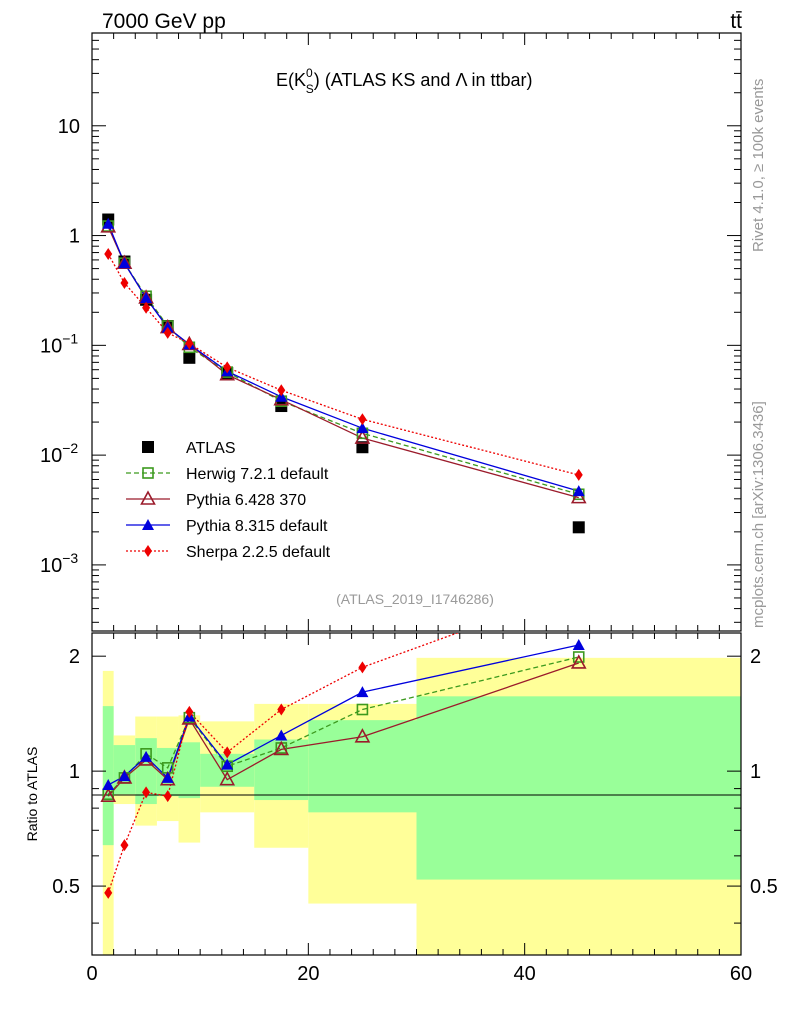  Describe the element at coordinates (59, 453) in the screenshot. I see `y-tick-label: 10⁻²` at that location.